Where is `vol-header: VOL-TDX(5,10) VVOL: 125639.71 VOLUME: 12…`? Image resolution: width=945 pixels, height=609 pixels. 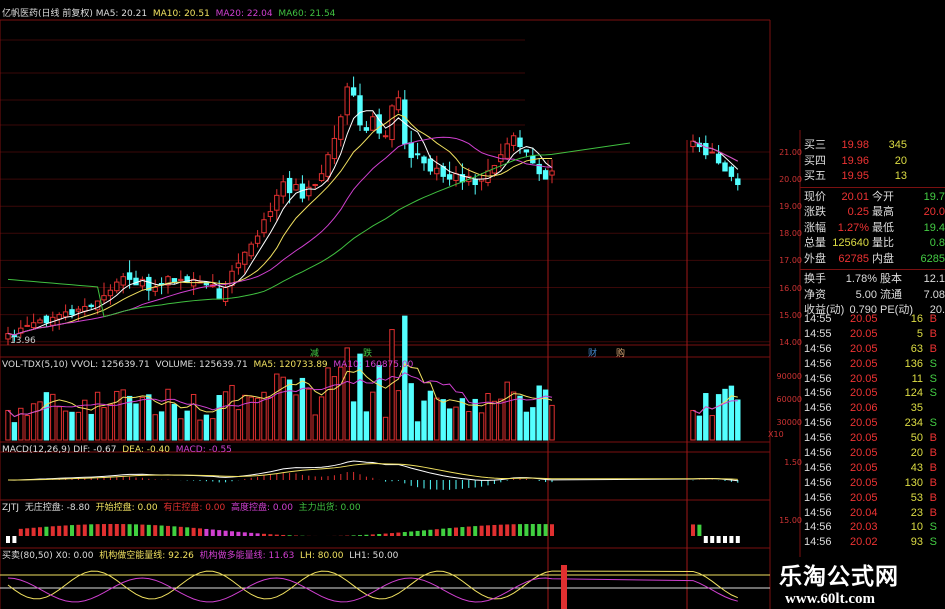
vol-header: VOL-TDX(5,10) VVOL: 125639.71 VOLUME: 12… is located at coordinates (207, 365).